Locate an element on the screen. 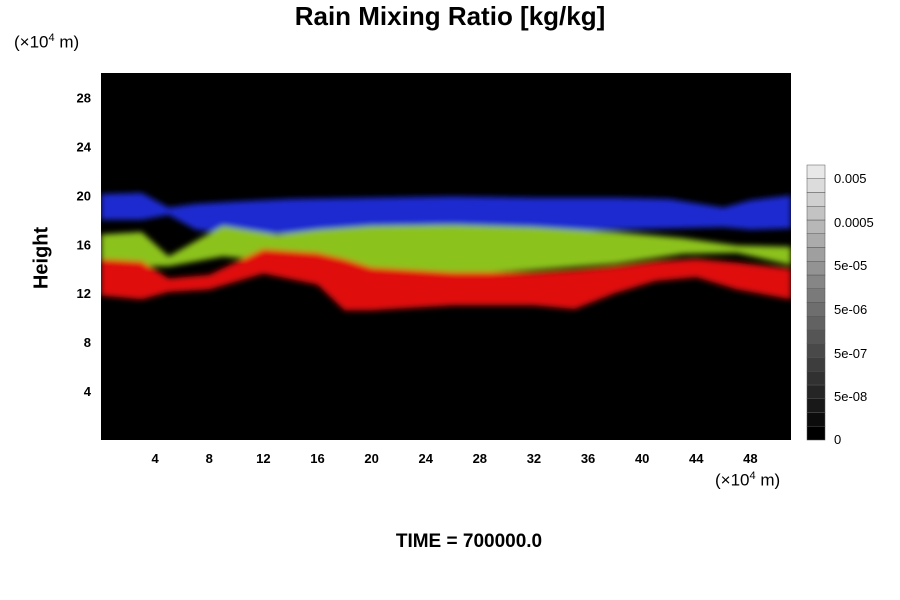 The height and width of the screenshot is (600, 900). y-tick-label: 16 is located at coordinates (84, 244).